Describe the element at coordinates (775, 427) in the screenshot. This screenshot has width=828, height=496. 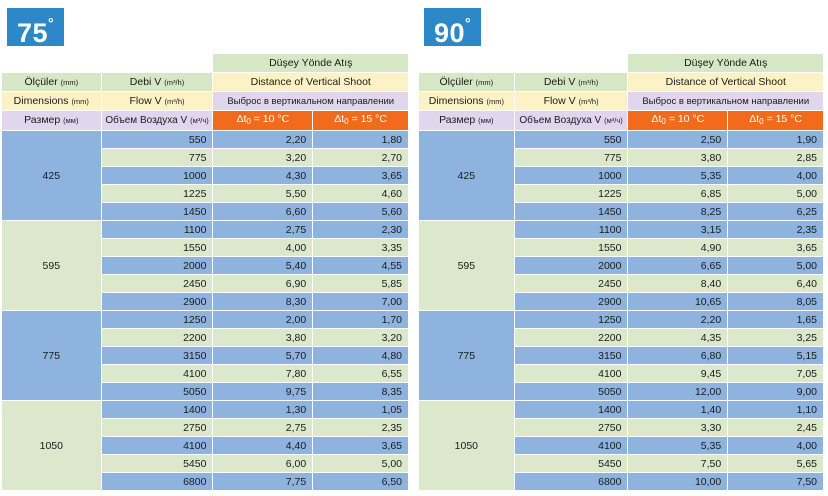
I see `throw-dt15-cell: 2,45` at that location.